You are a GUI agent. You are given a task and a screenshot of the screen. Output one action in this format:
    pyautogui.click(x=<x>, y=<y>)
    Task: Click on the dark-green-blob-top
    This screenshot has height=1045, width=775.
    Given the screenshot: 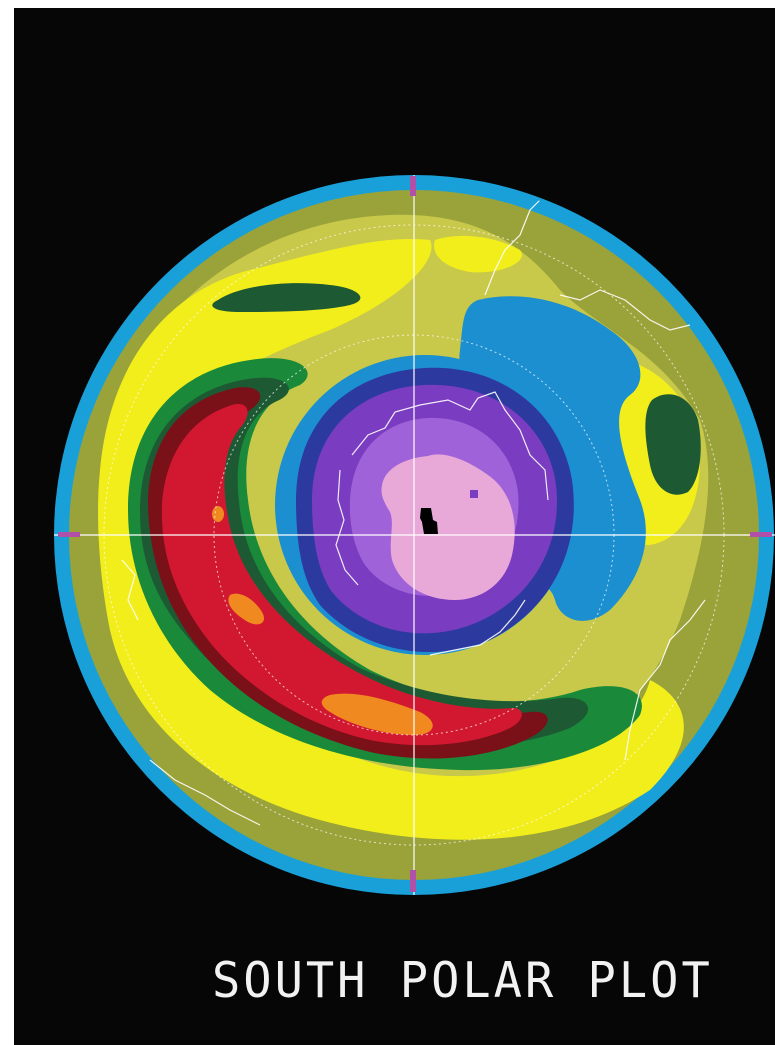 What is the action you would take?
    pyautogui.click(x=286, y=297)
    